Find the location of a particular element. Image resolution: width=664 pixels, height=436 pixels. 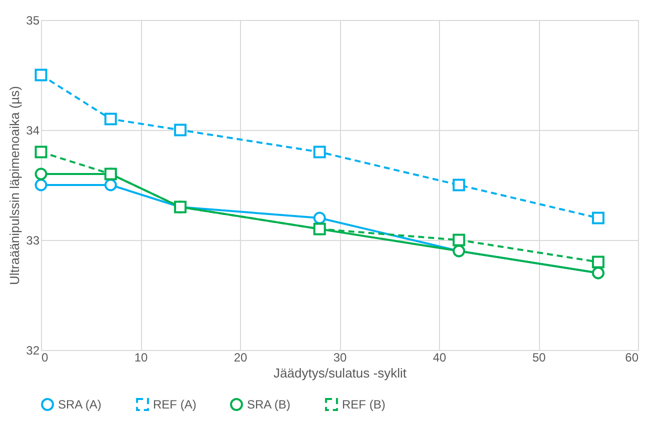

x-tick-label: 30 is located at coordinates (340, 357).